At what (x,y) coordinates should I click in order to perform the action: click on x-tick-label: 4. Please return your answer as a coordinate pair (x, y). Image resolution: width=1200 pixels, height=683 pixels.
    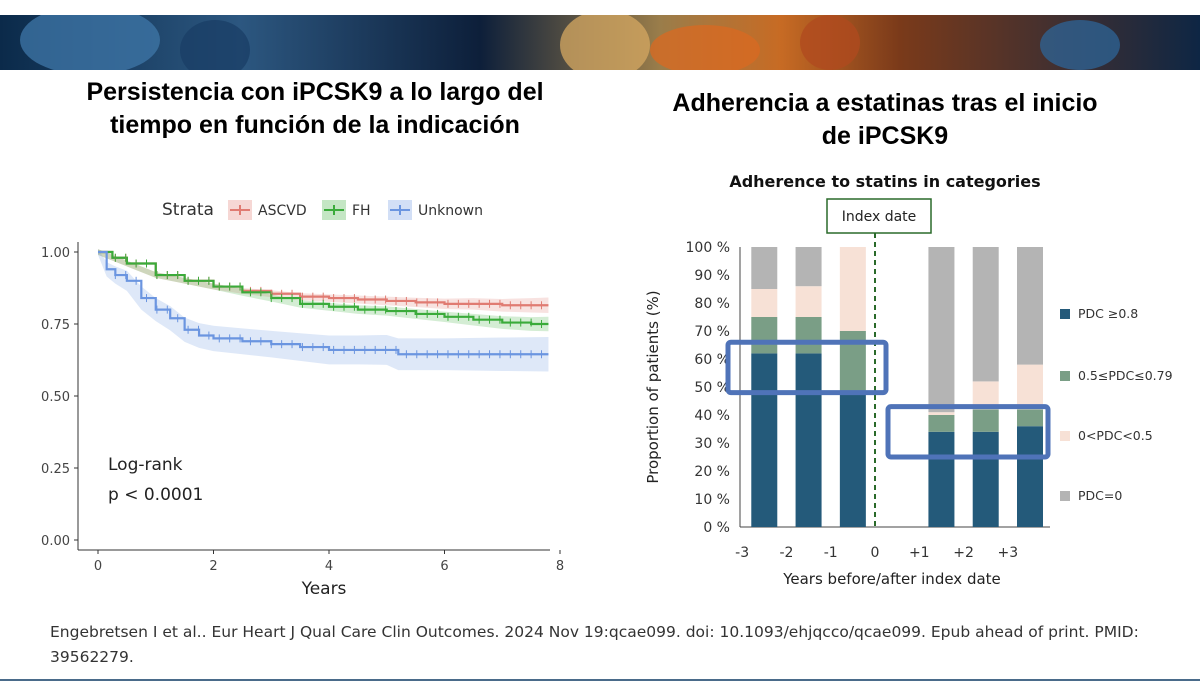
    Looking at the image, I should click on (329, 566).